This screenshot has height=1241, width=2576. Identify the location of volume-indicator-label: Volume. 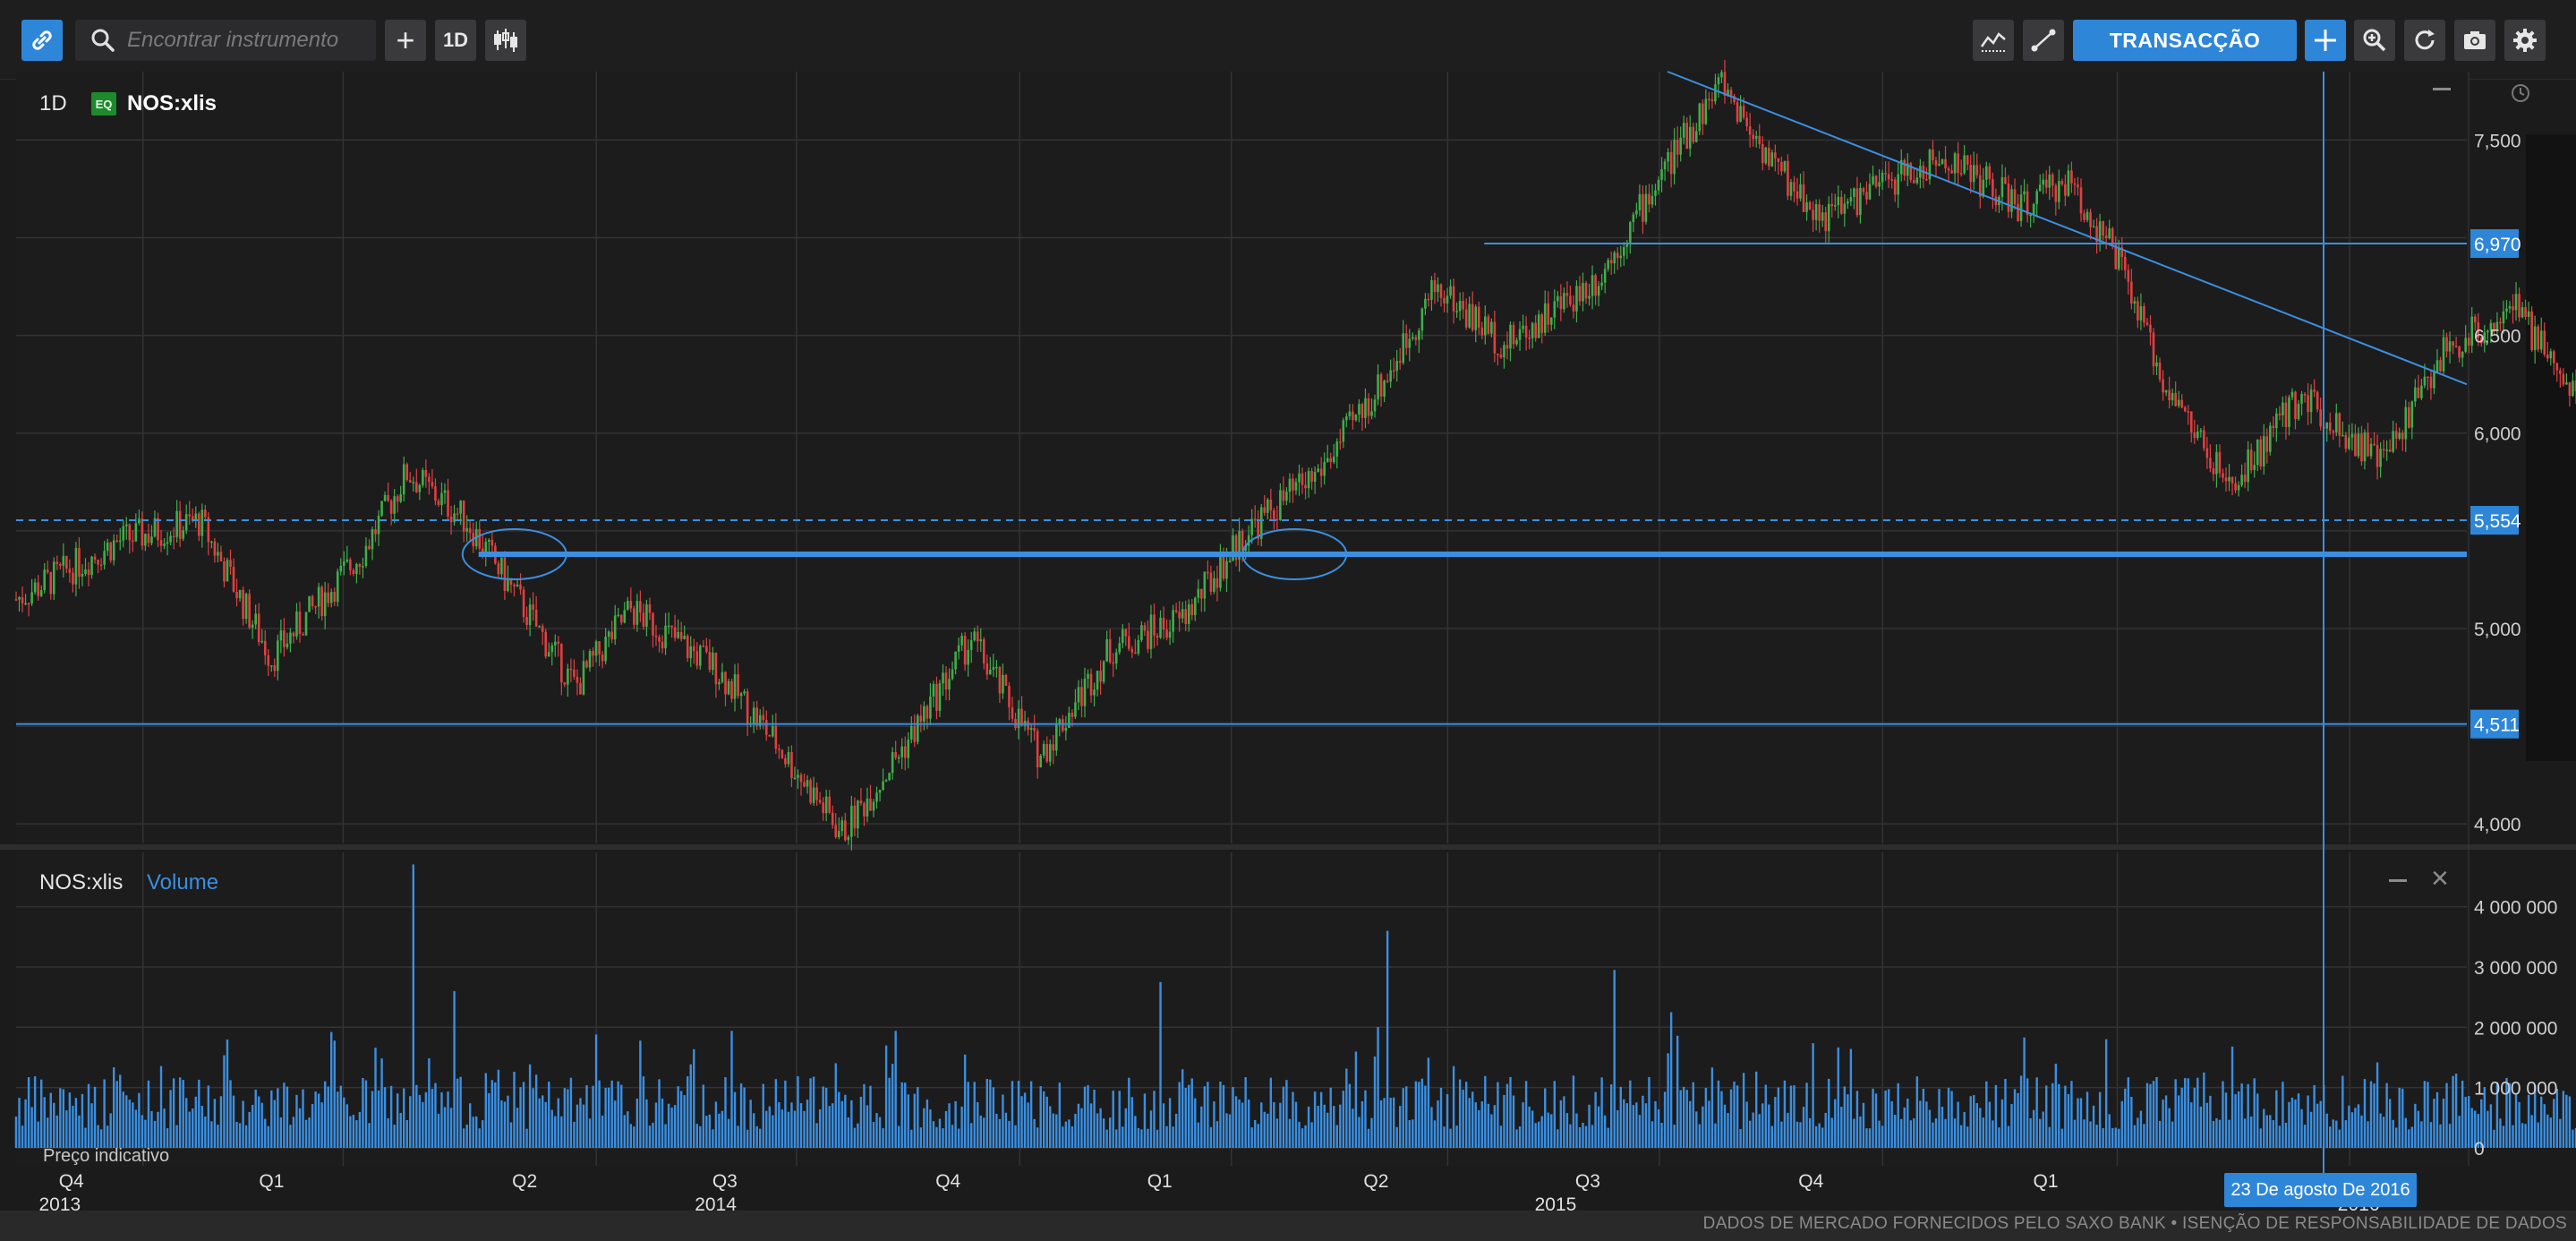
(183, 882).